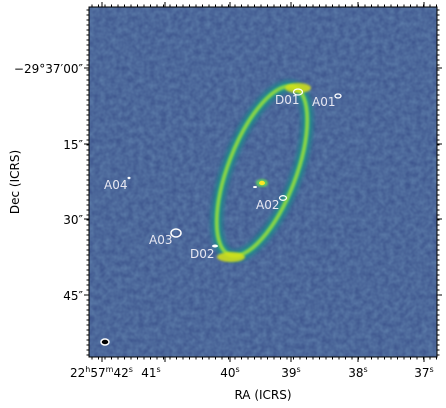 The image size is (446, 408). Describe the element at coordinates (73, 296) in the screenshot. I see `y-tick-label-3: 45″` at that location.